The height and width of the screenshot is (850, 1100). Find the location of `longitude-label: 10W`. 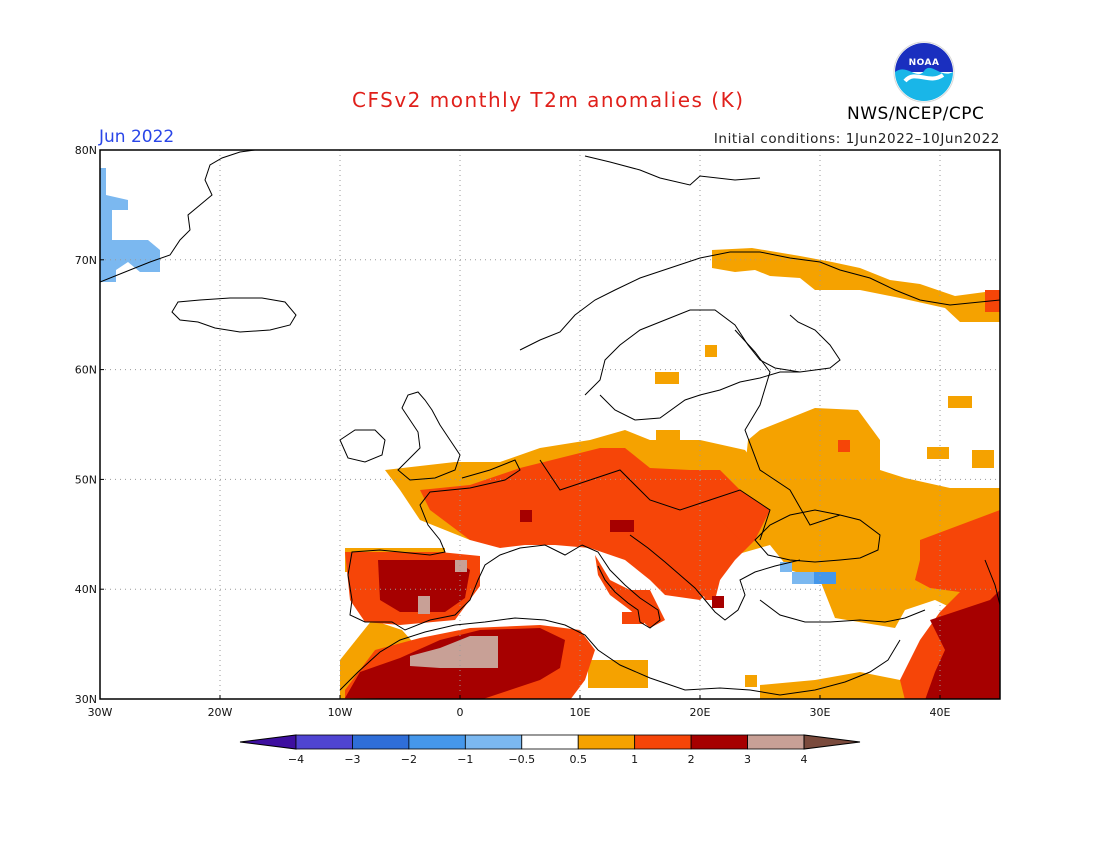

longitude-label: 10W is located at coordinates (340, 712).